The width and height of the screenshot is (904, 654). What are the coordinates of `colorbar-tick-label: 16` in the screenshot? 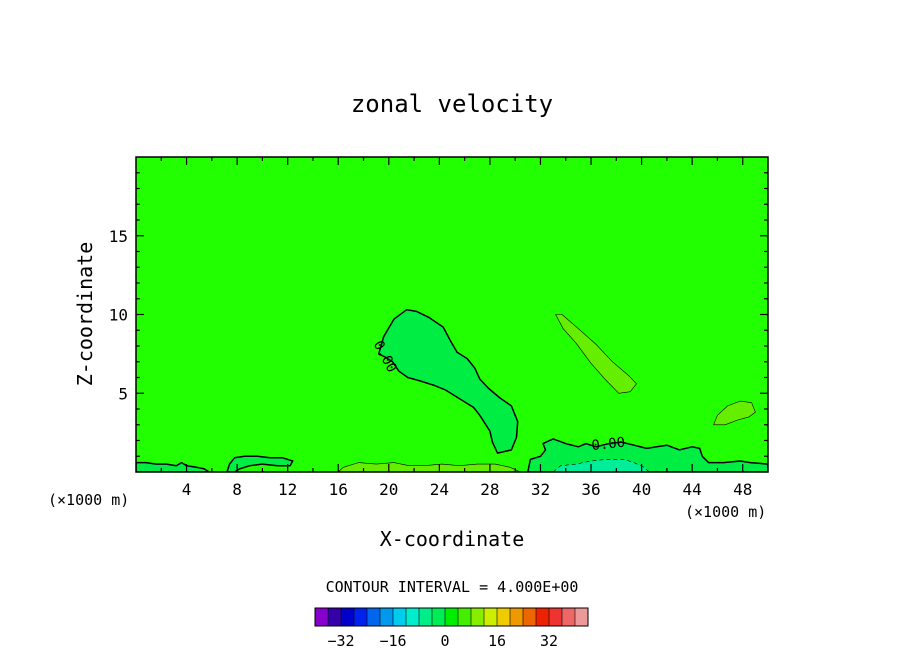 It's located at (497, 641).